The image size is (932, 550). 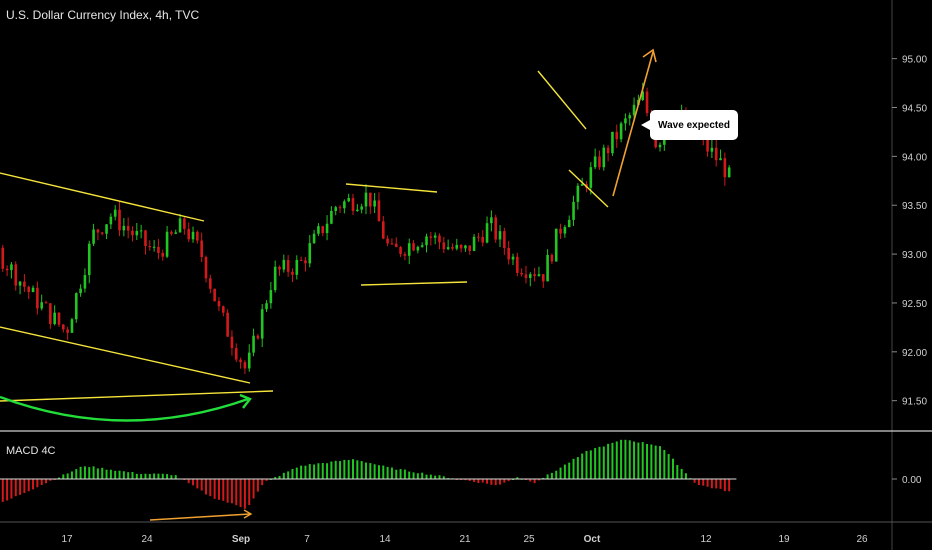 What do you see at coordinates (125, 355) in the screenshot?
I see `trendline-lower-left` at bounding box center [125, 355].